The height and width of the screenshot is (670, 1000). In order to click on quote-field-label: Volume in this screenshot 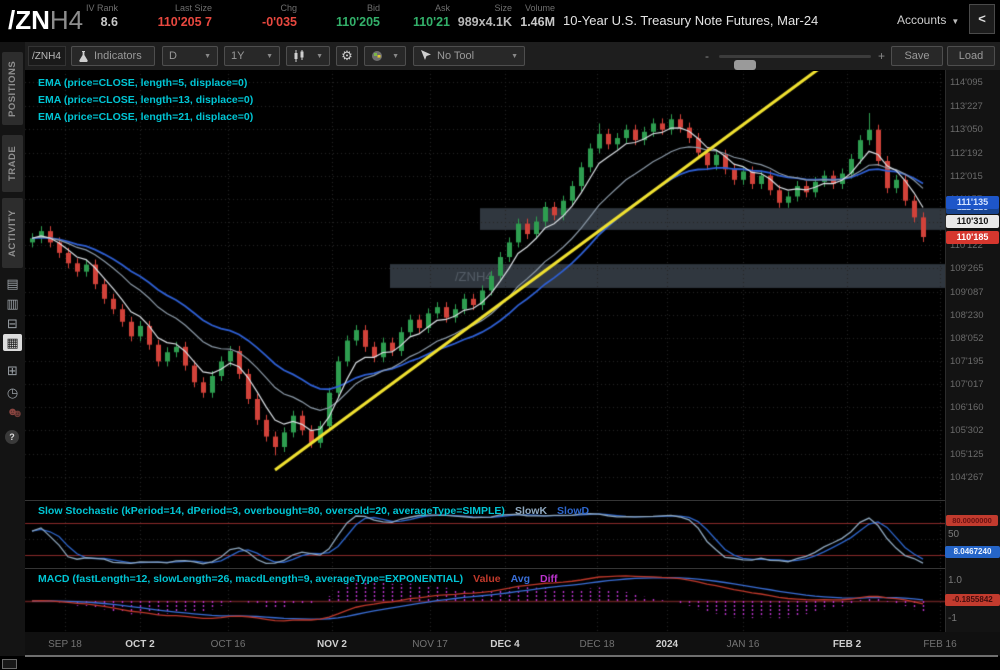, I will do `click(539, 8)`.